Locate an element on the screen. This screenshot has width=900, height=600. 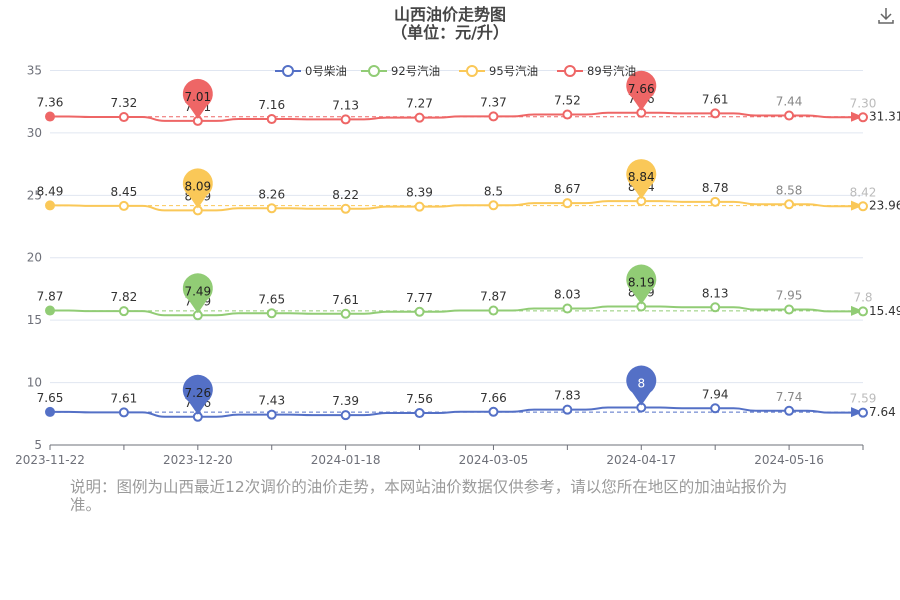
data-label: 7.77 is located at coordinates (419, 298).